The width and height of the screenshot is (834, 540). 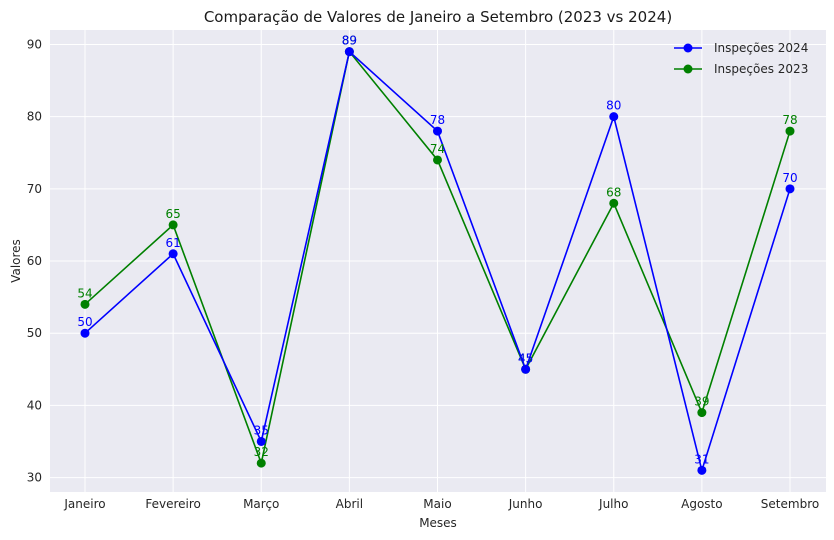 What do you see at coordinates (84, 293) in the screenshot?
I see `data-label: 54` at bounding box center [84, 293].